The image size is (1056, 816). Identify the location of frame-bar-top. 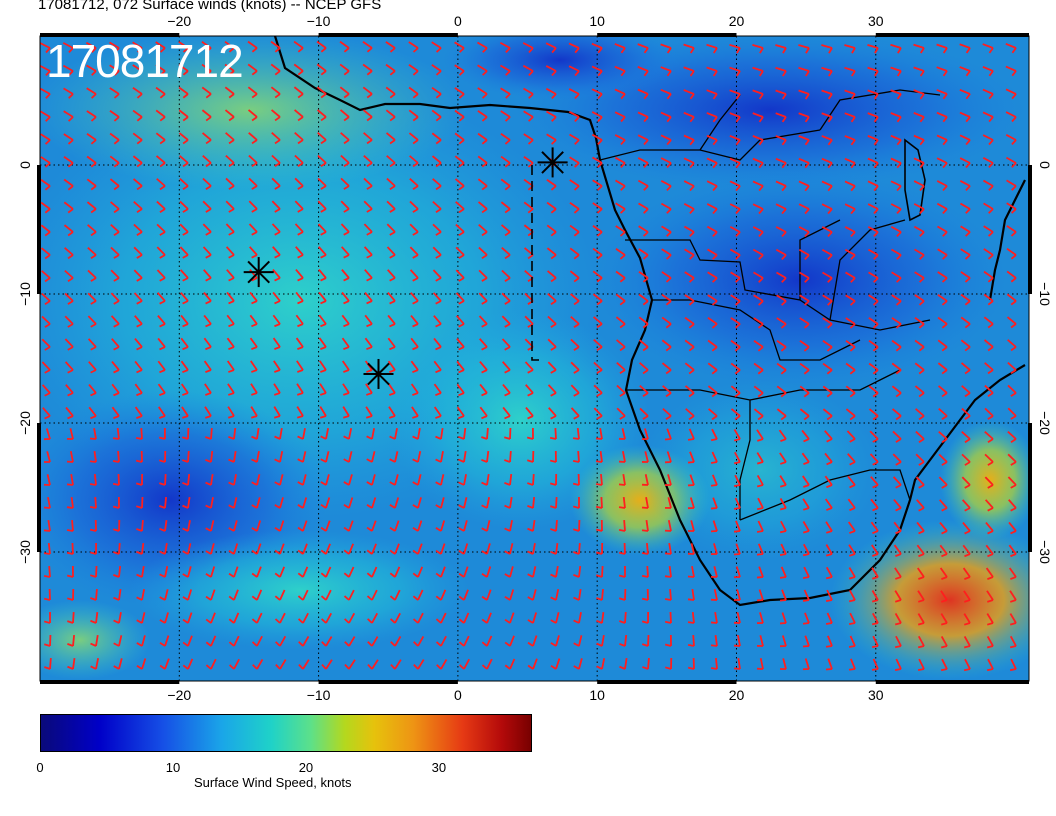
(952, 35).